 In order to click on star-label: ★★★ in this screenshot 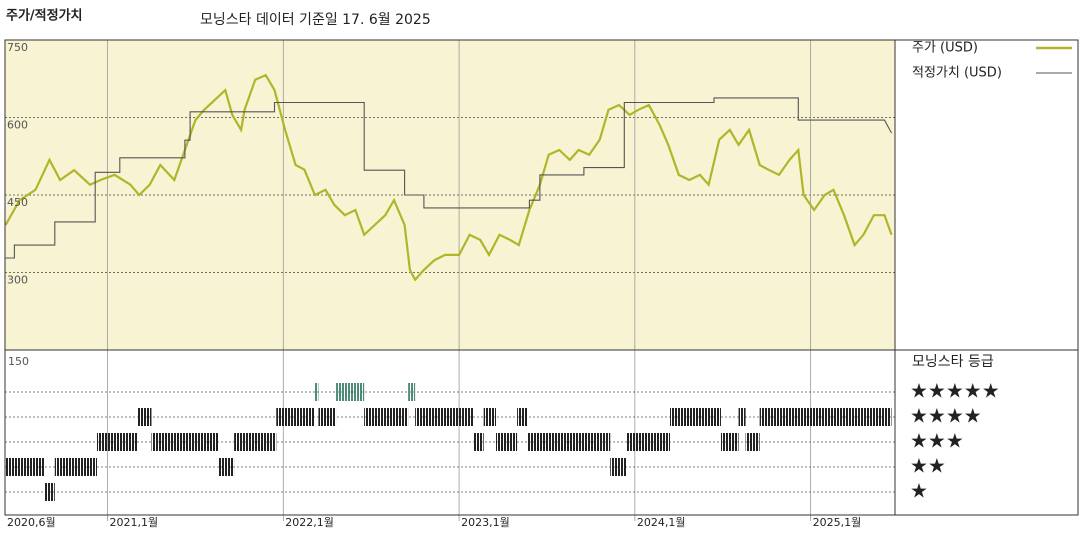, I will do `click(937, 441)`.